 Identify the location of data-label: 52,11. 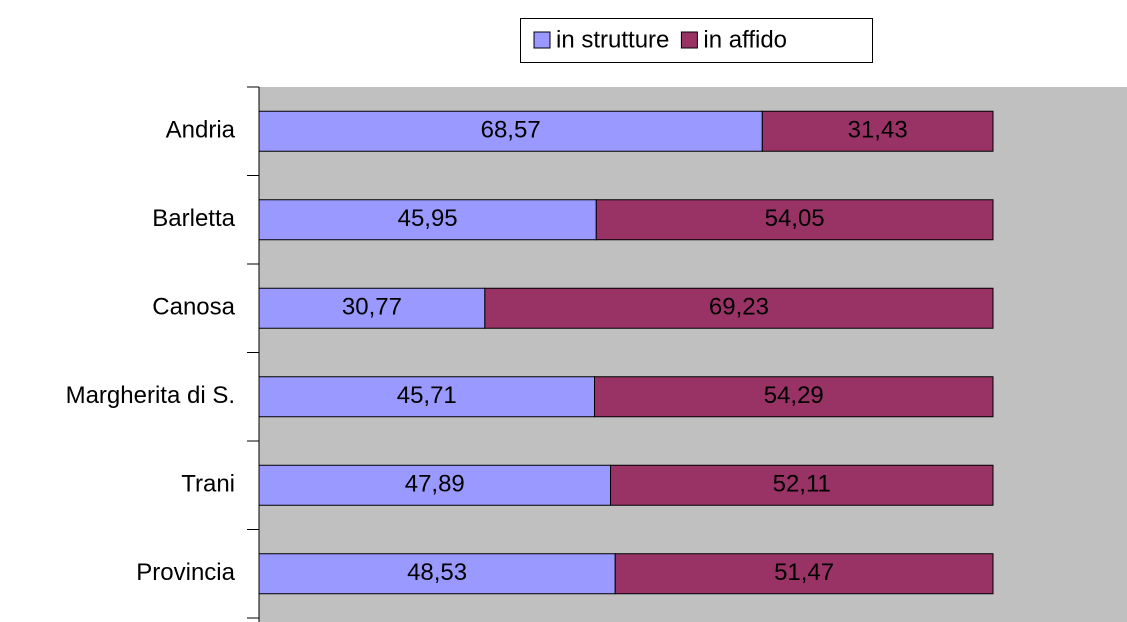
(802, 484).